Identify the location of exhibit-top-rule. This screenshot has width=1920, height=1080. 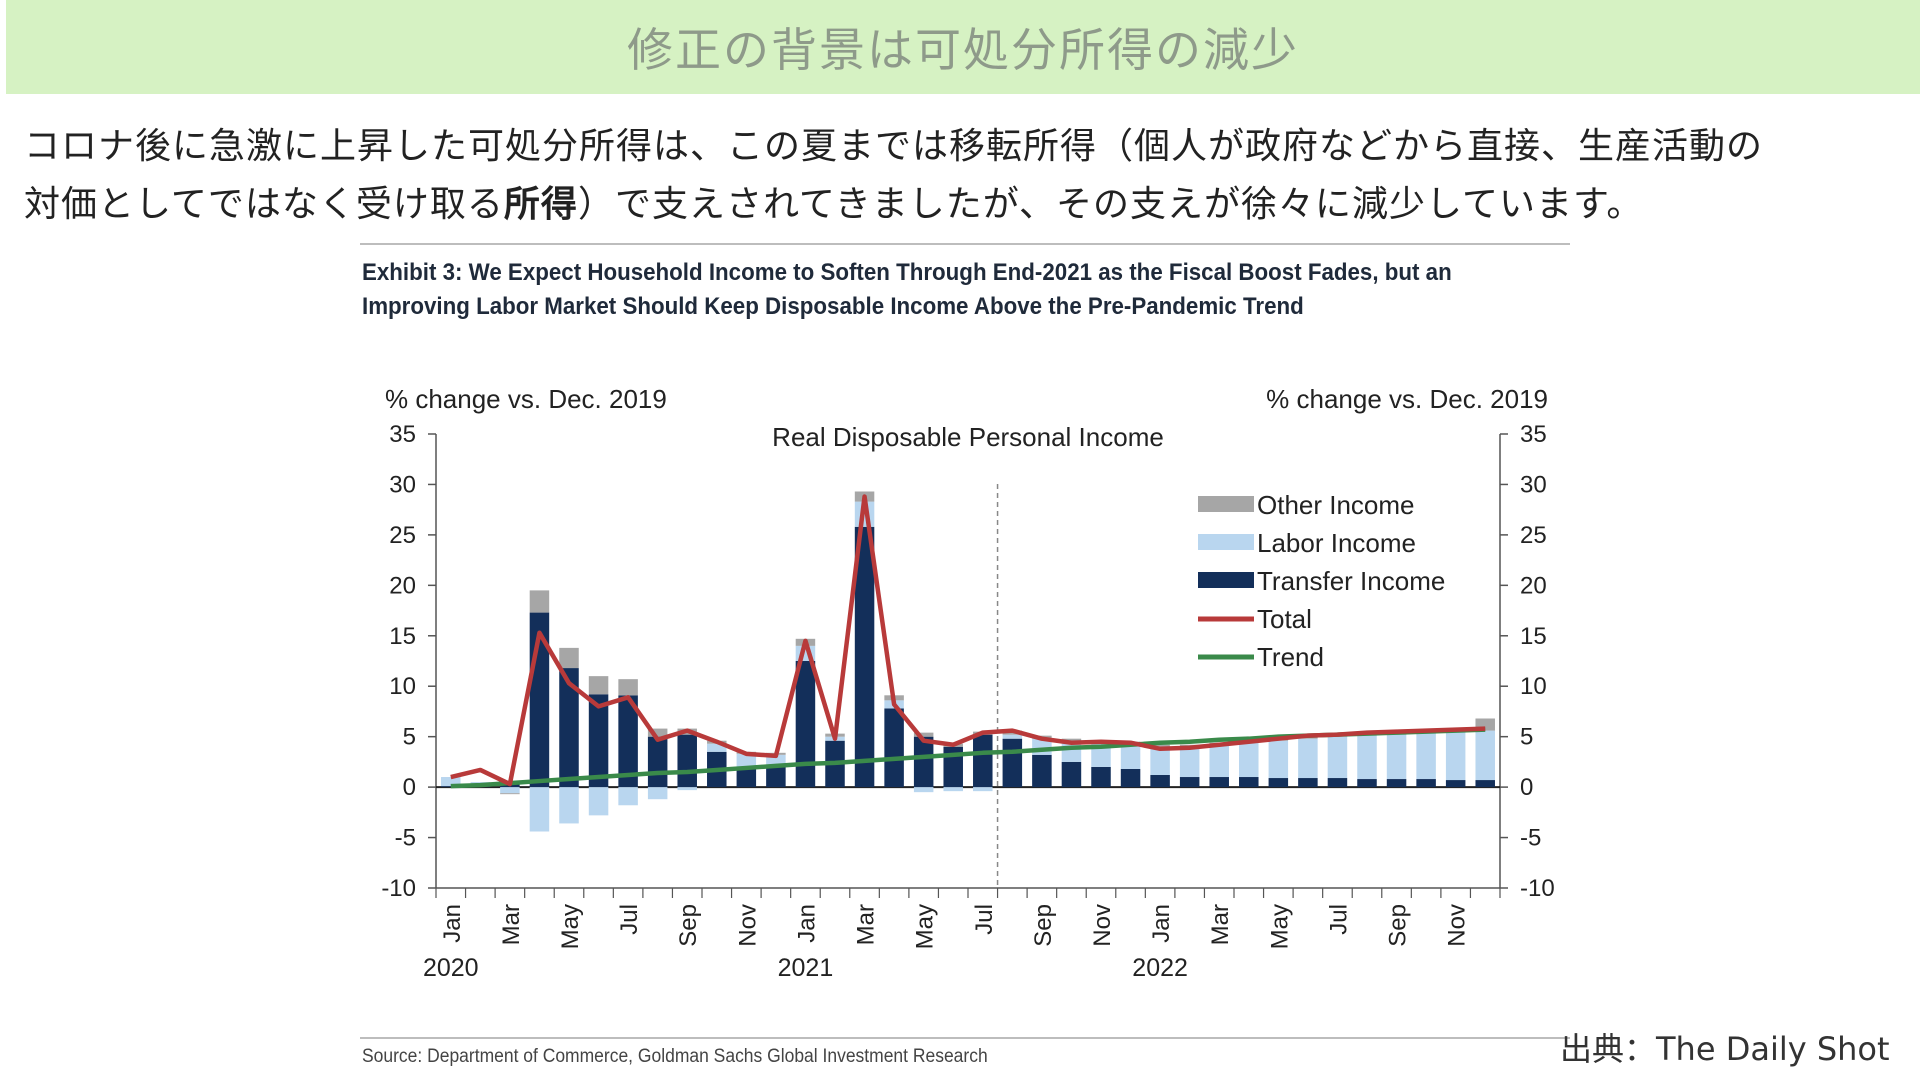
(965, 244).